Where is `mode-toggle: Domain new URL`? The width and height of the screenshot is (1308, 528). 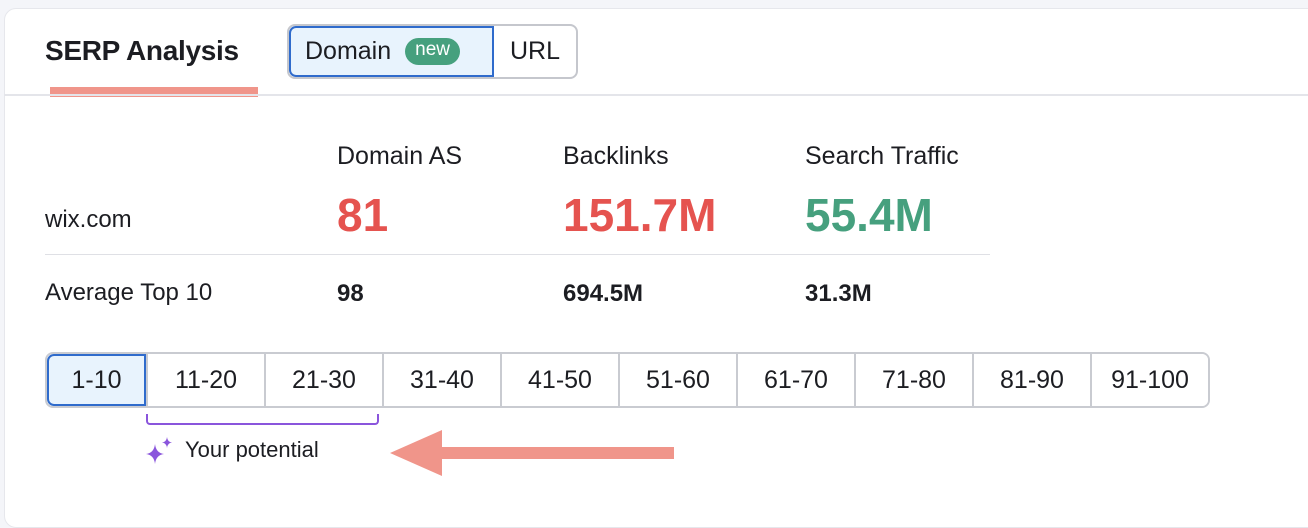
mode-toggle: Domain new URL is located at coordinates (433, 51).